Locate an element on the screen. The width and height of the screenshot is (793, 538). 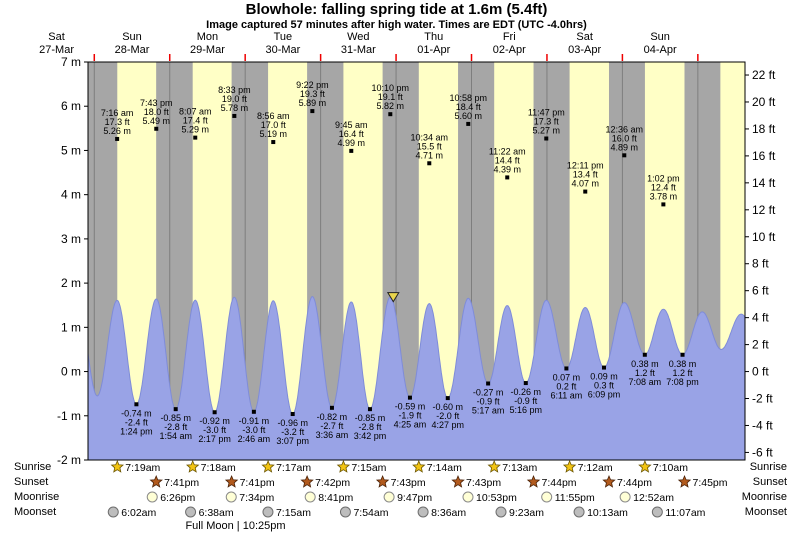
low-tide-ft: -3.0 ft is located at coordinates (215, 430).